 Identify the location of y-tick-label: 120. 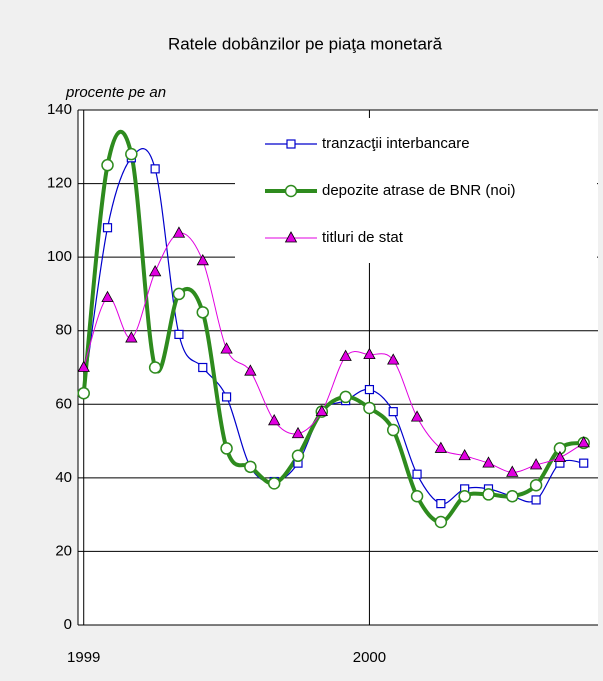
(59, 183).